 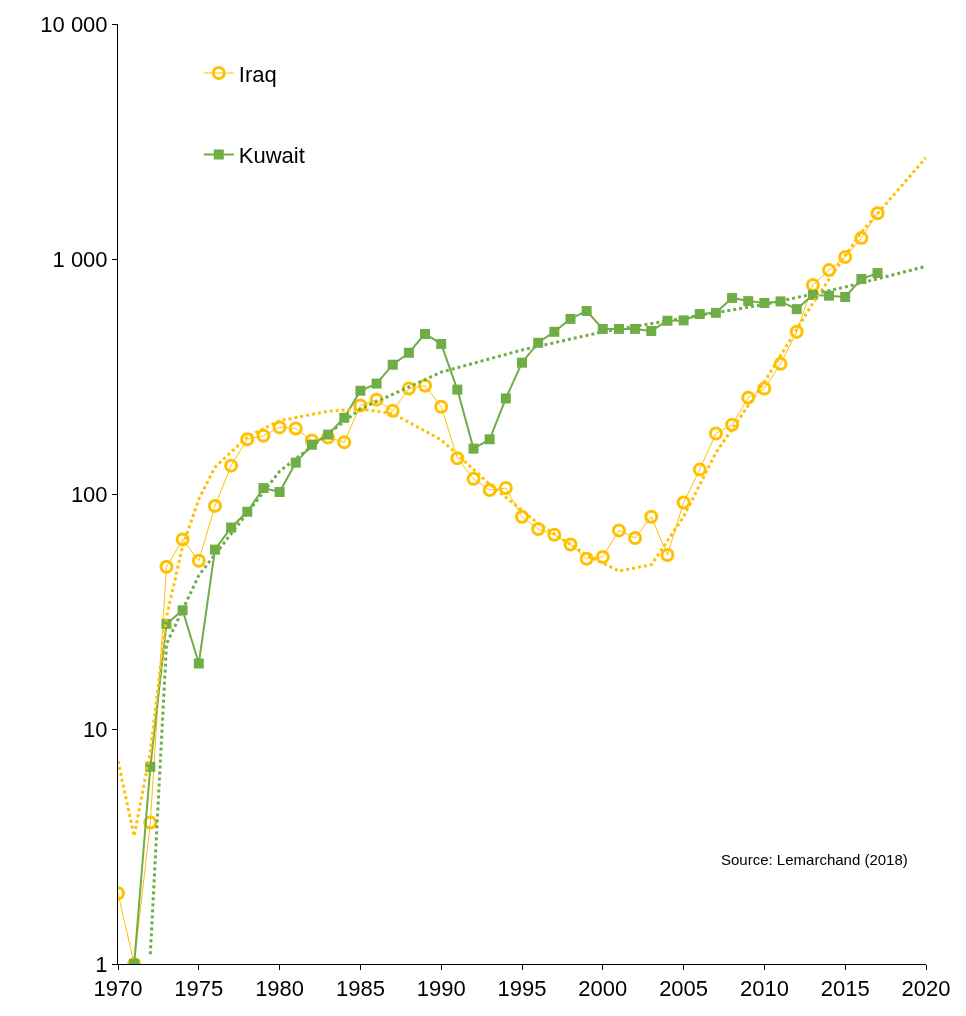 I want to click on x-tick-label: 2010, so click(x=764, y=989).